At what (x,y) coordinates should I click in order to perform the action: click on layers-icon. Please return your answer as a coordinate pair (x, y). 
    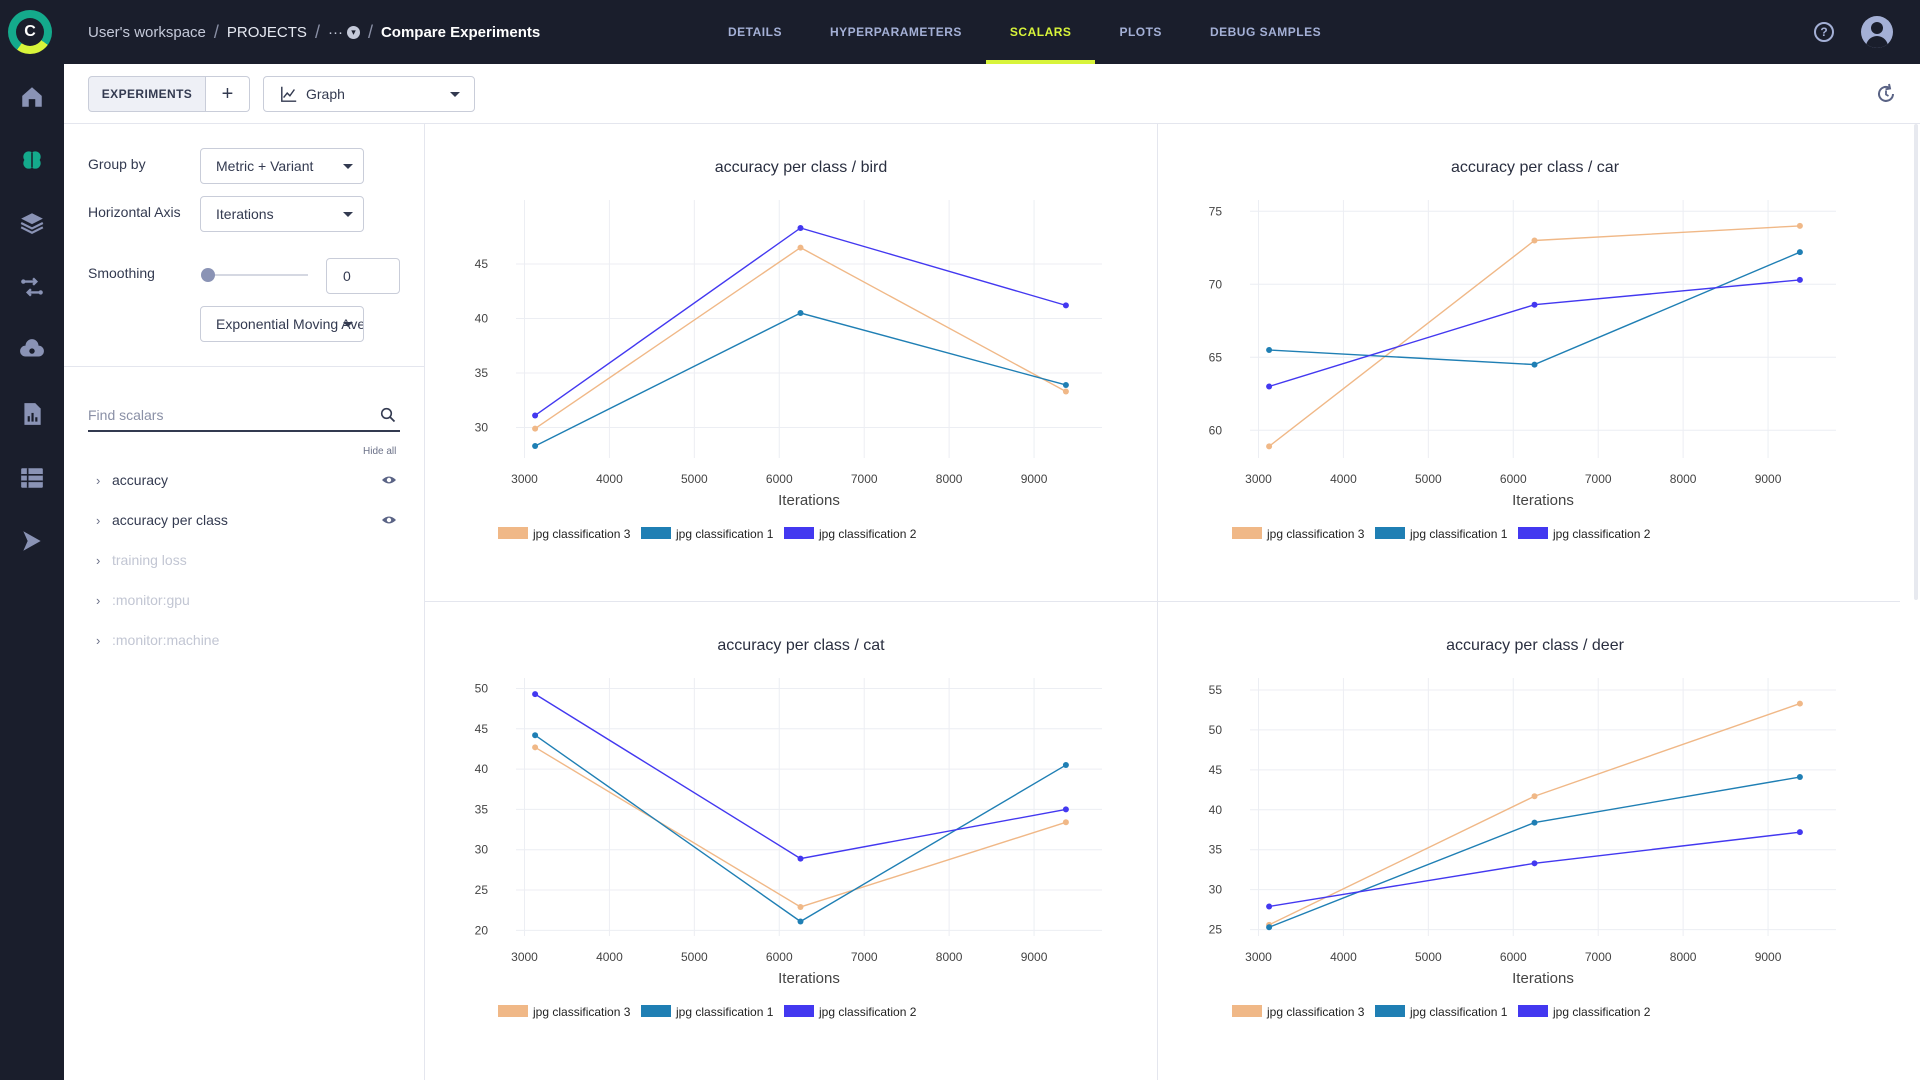
    Looking at the image, I should click on (32, 223).